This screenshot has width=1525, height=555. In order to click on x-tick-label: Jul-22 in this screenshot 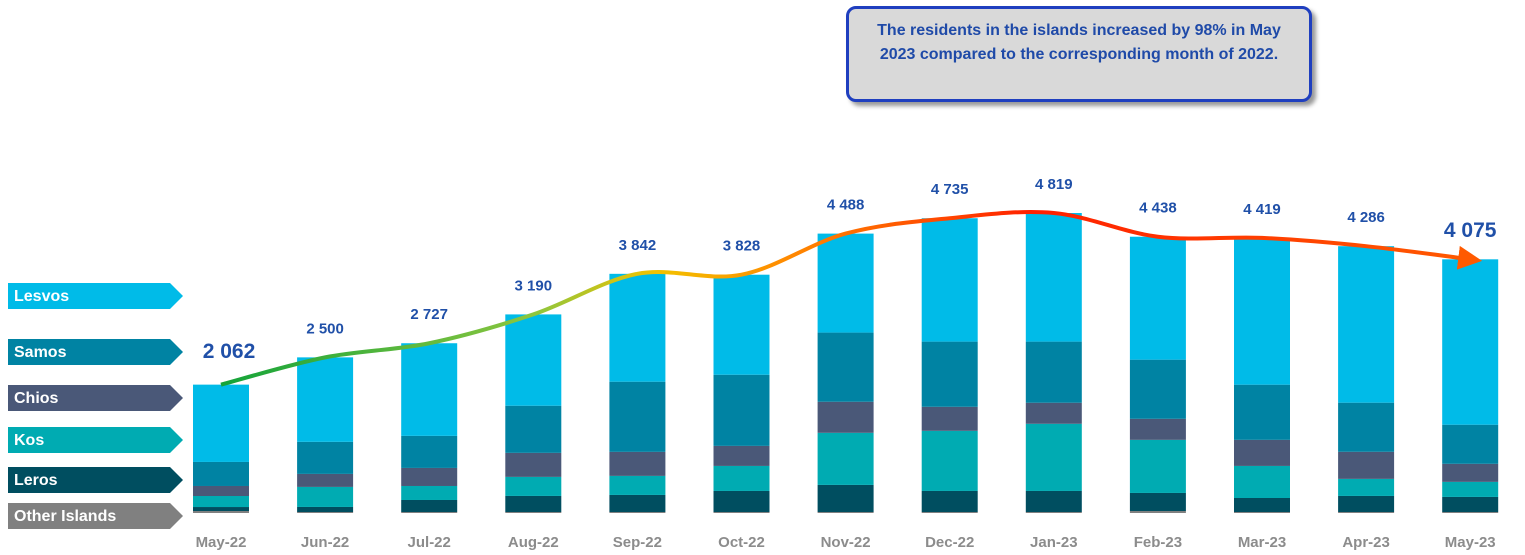, I will do `click(429, 542)`.